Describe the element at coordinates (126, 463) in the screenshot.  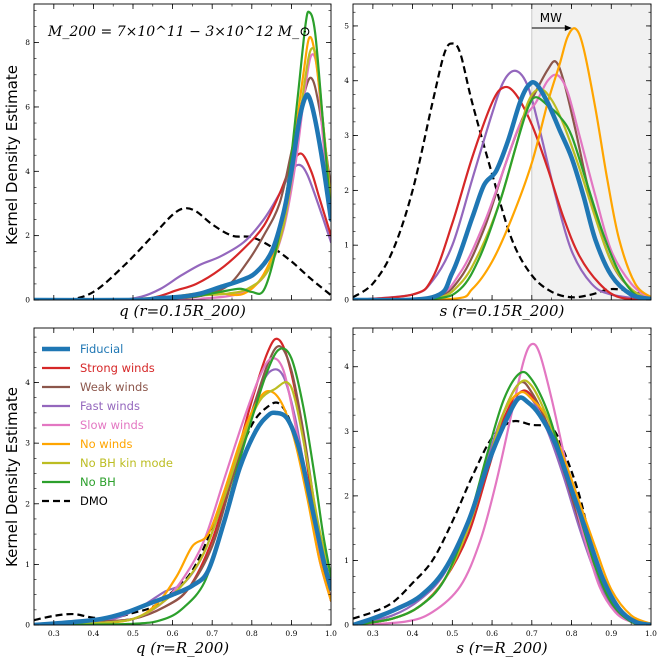
I see `legend-label: No BH kin mode` at that location.